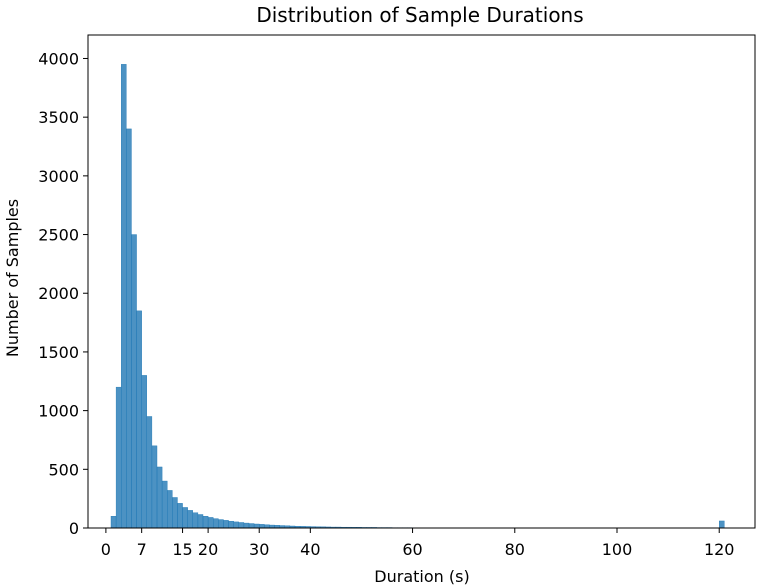 The height and width of the screenshot is (585, 763). What do you see at coordinates (182, 549) in the screenshot?
I see `x-highlight-tick-label: 15` at bounding box center [182, 549].